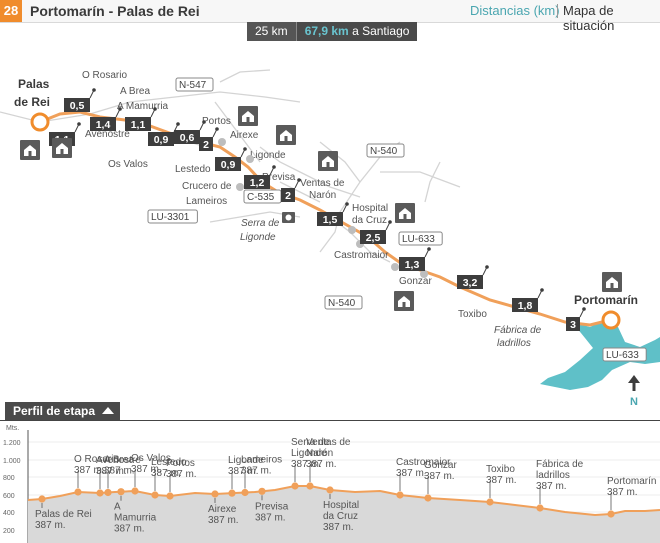  Describe the element at coordinates (373, 238) in the screenshot. I see `distance-value: 2,5` at that location.